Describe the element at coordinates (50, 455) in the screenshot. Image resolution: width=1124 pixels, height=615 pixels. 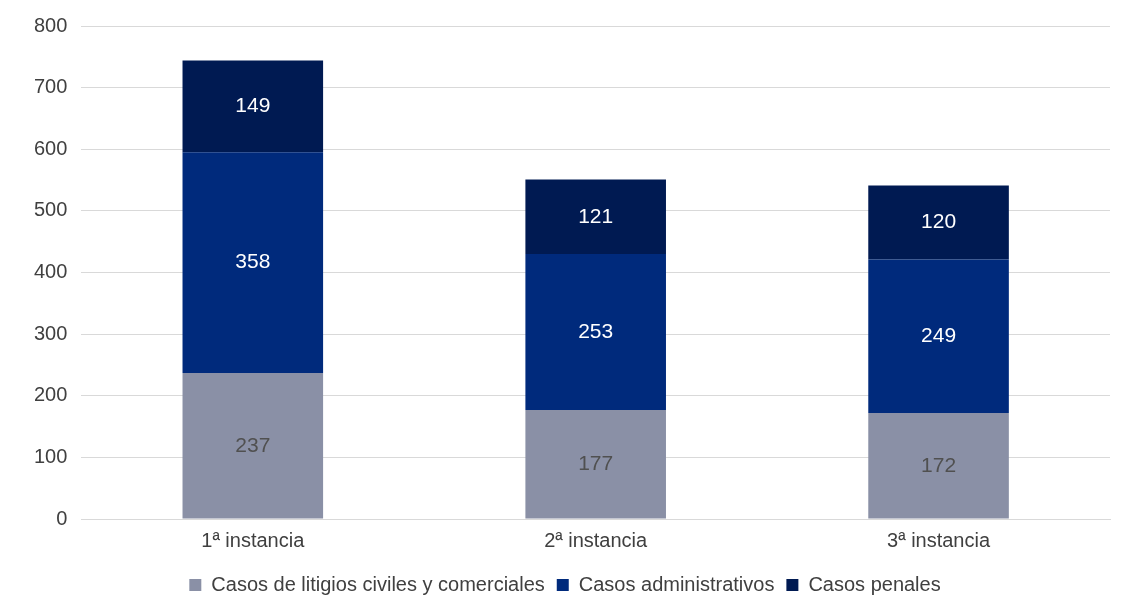
I see `y-tick-label: 100` at that location.